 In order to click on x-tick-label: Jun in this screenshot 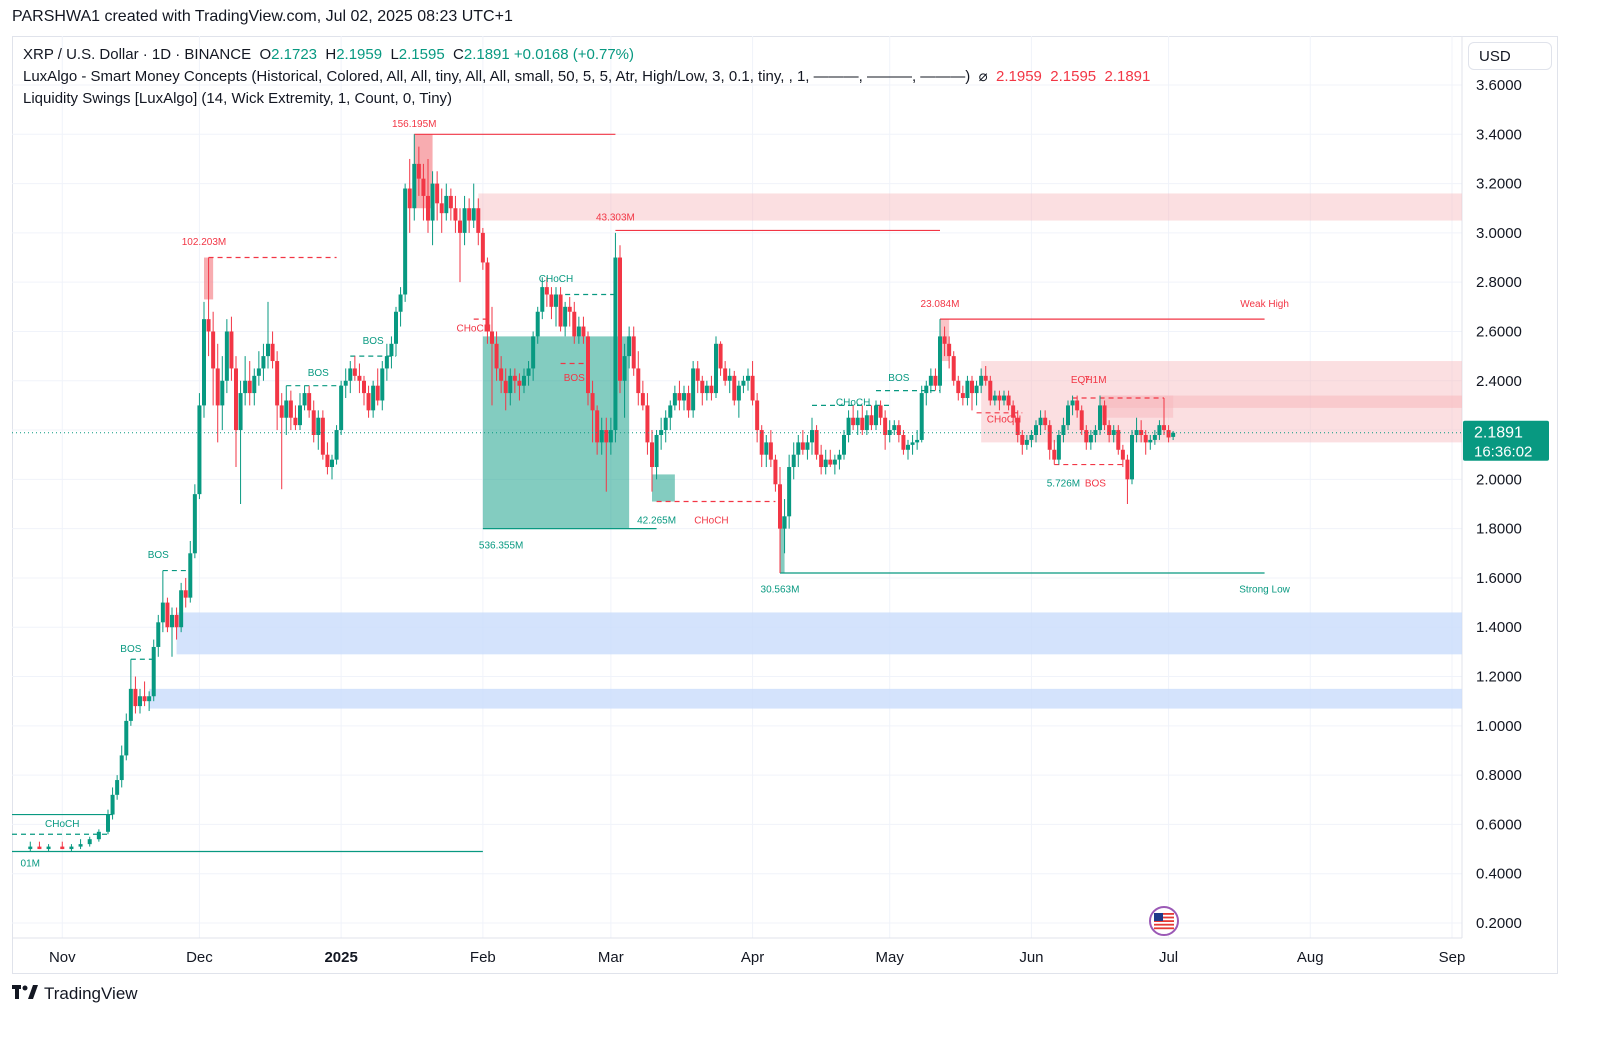, I will do `click(1031, 957)`.